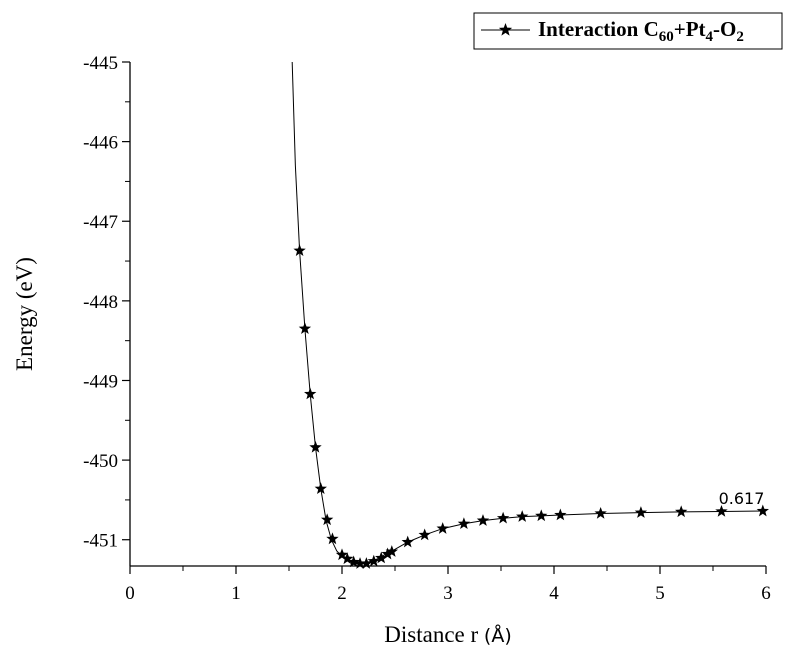 This screenshot has height=654, width=785. Describe the element at coordinates (100, 302) in the screenshot. I see `y-tick-label: -448` at that location.